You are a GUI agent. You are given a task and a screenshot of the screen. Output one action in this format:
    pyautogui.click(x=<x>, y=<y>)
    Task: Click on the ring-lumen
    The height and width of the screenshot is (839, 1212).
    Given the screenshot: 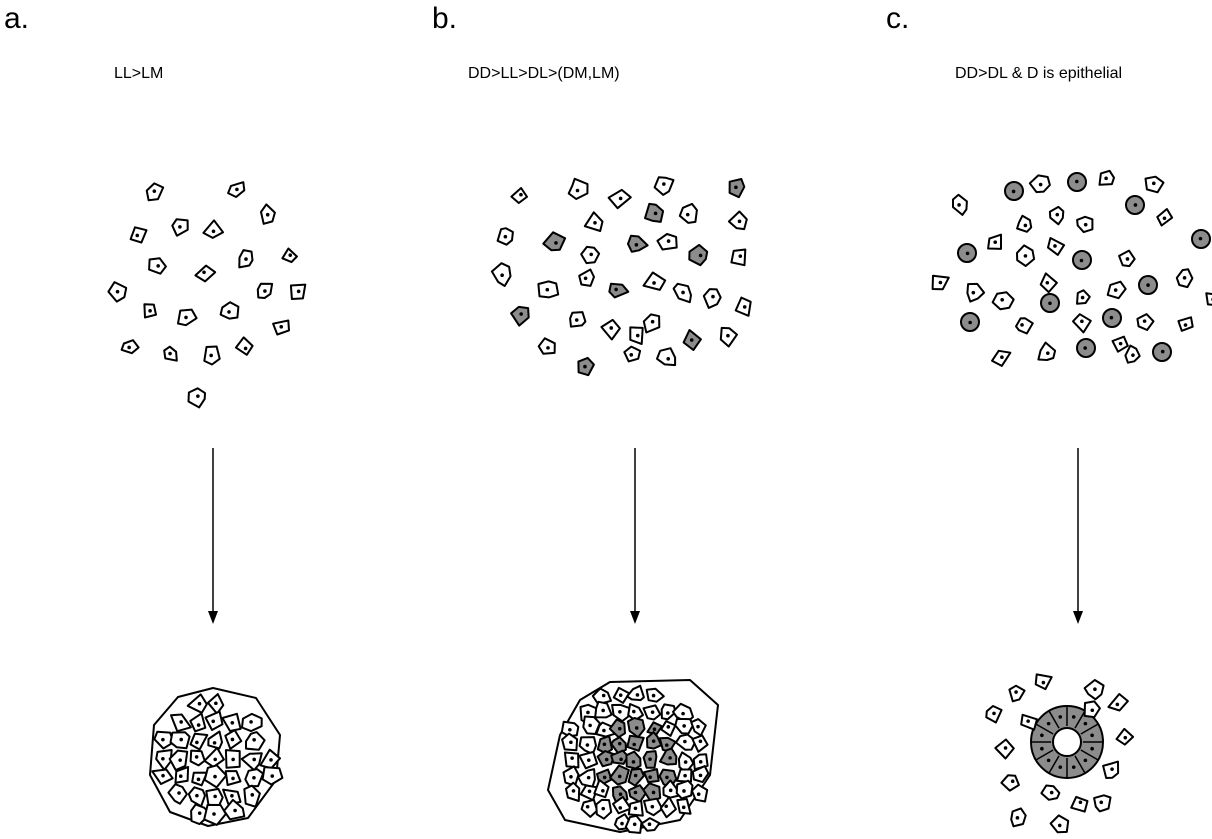 What is the action you would take?
    pyautogui.click(x=1067, y=742)
    